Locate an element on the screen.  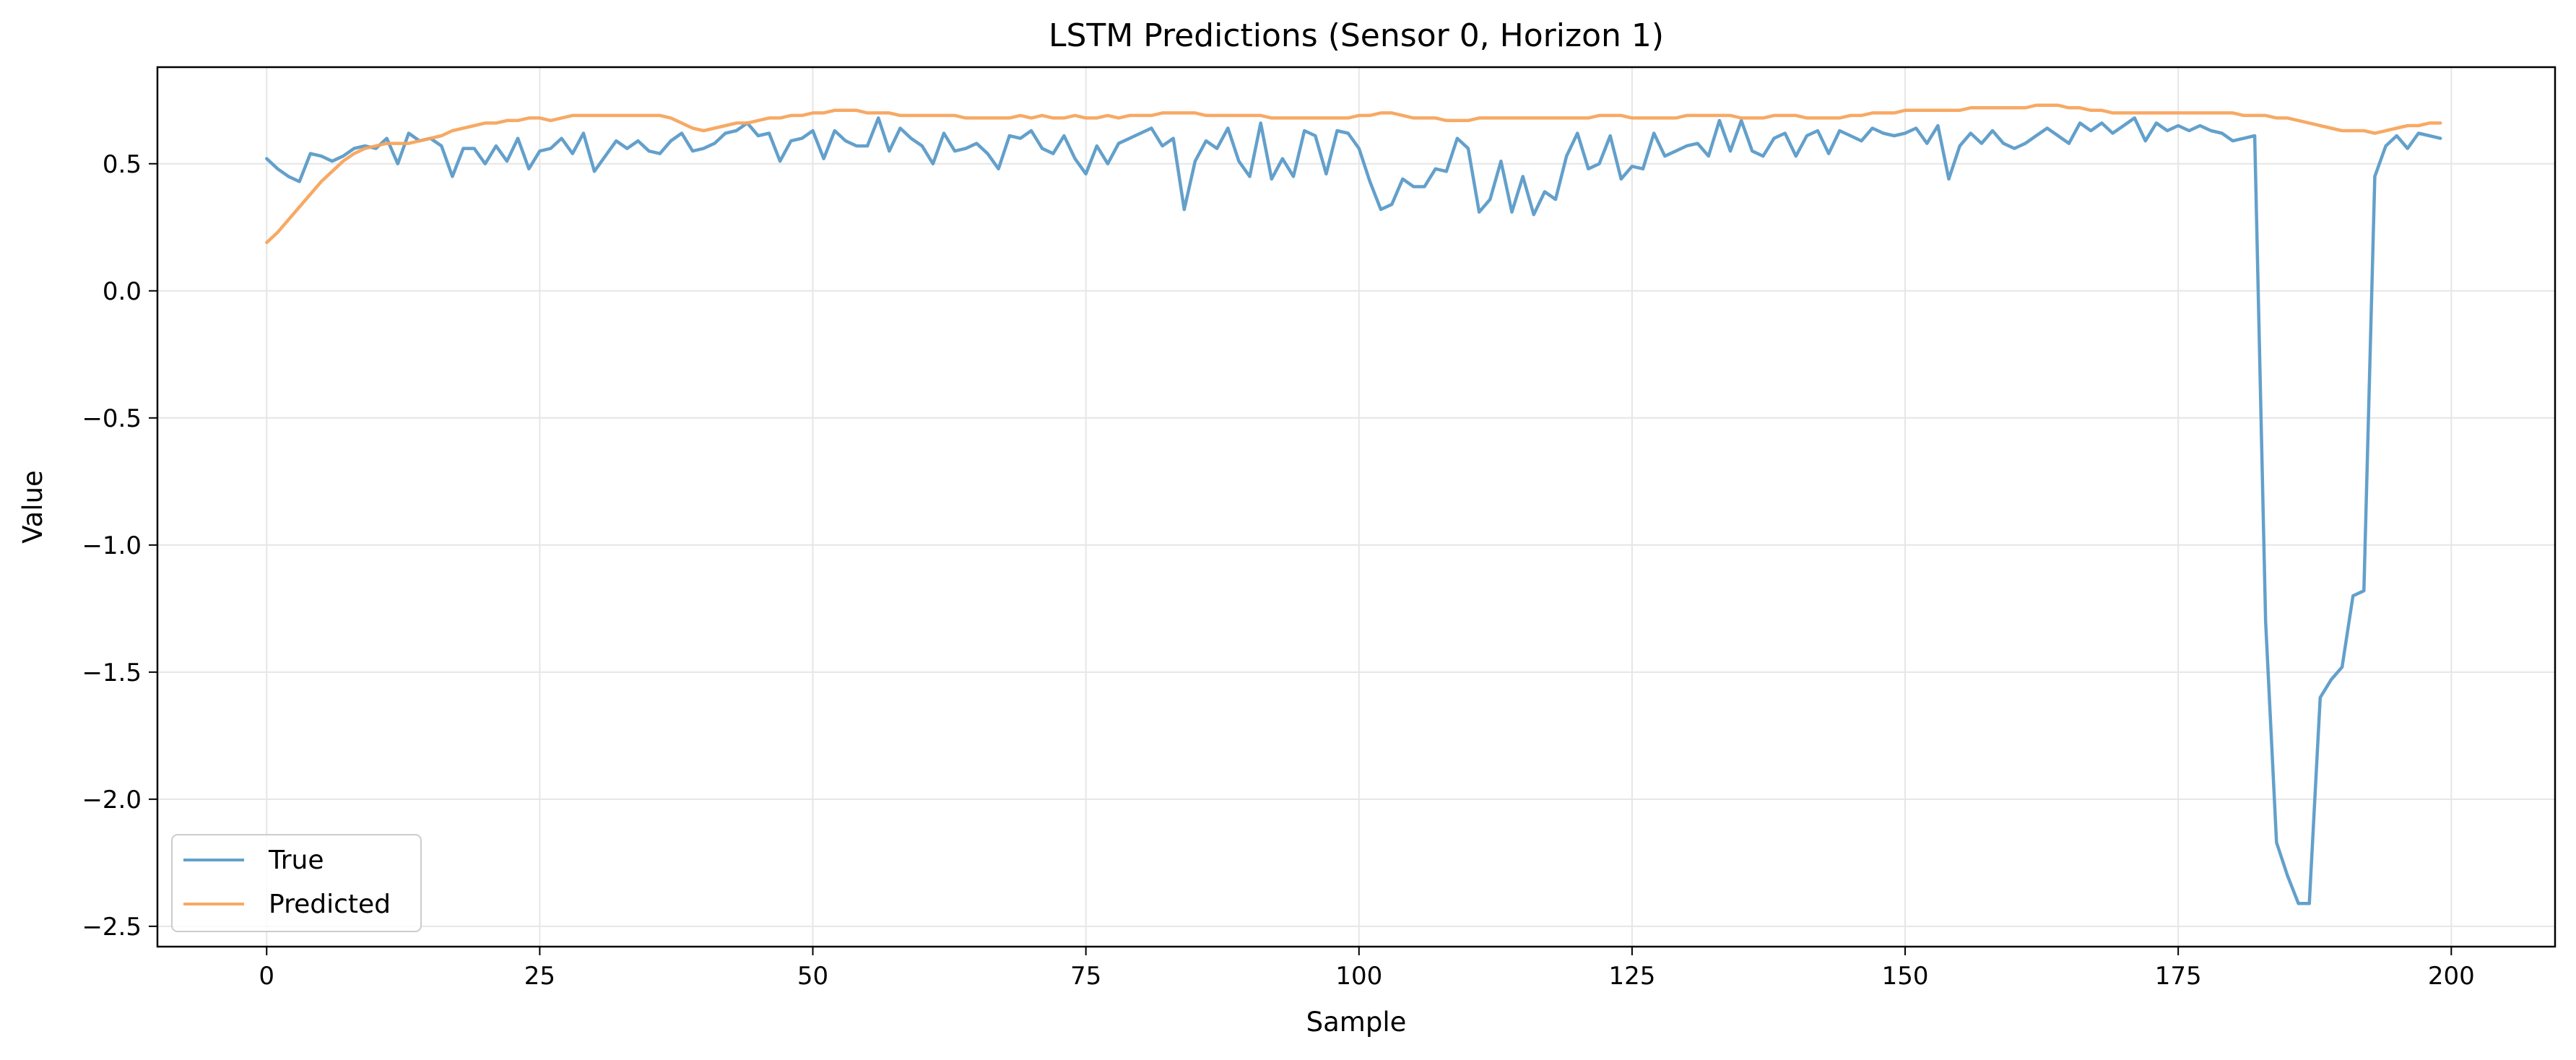
y-tick-label: 0.0 is located at coordinates (122, 291).